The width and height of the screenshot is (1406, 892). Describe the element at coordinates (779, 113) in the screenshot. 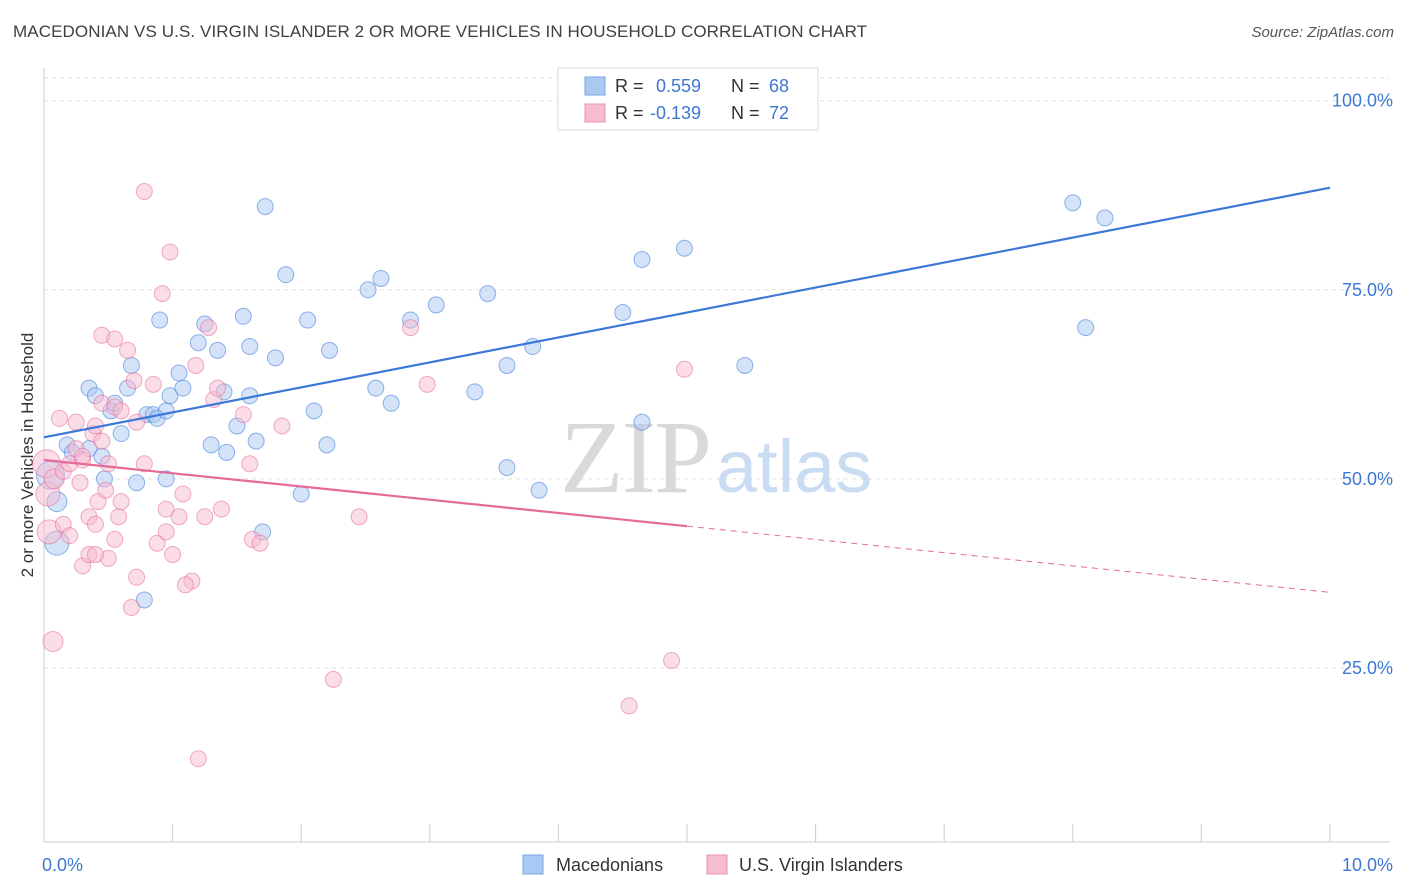

I see `legend-n-value: 72` at that location.